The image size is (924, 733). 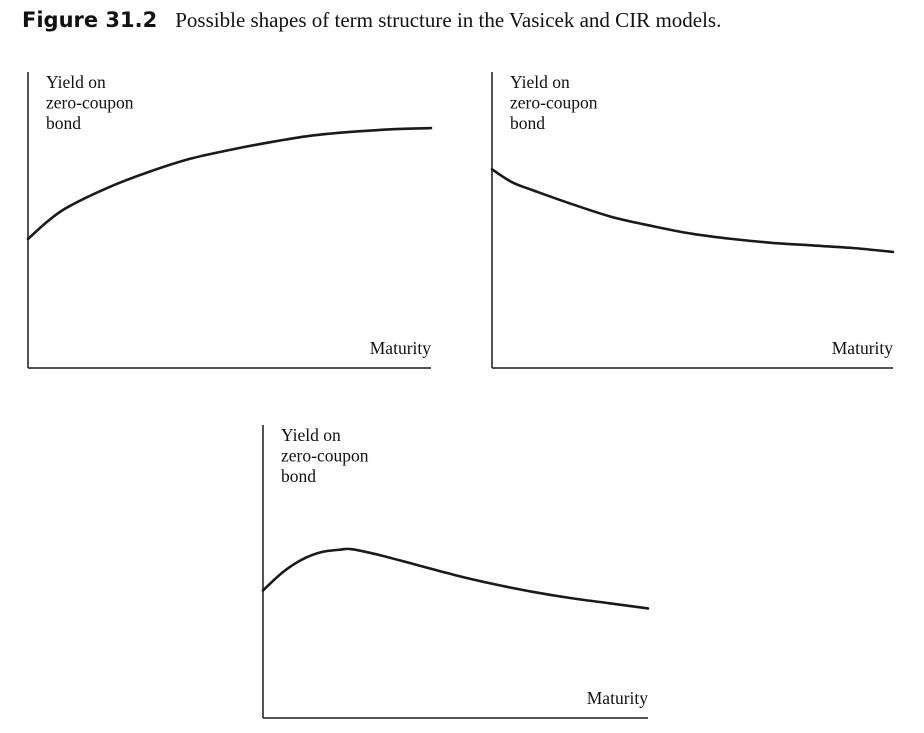 I want to click on figure-label: Figure 31.2, so click(x=90, y=20).